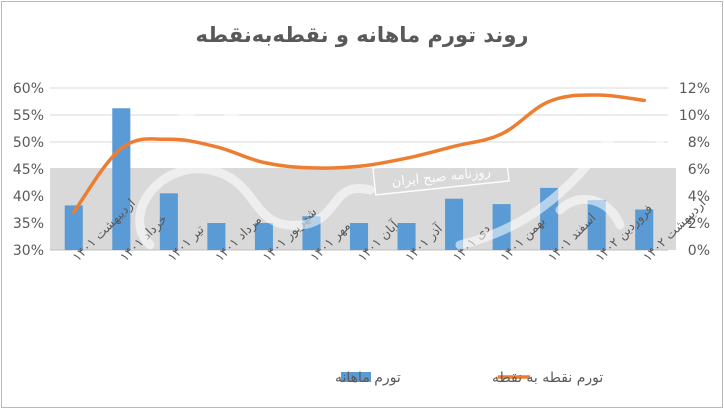 The width and height of the screenshot is (724, 409). I want to click on legend-label-line: تورم نقطه به نقطه, so click(547, 378).